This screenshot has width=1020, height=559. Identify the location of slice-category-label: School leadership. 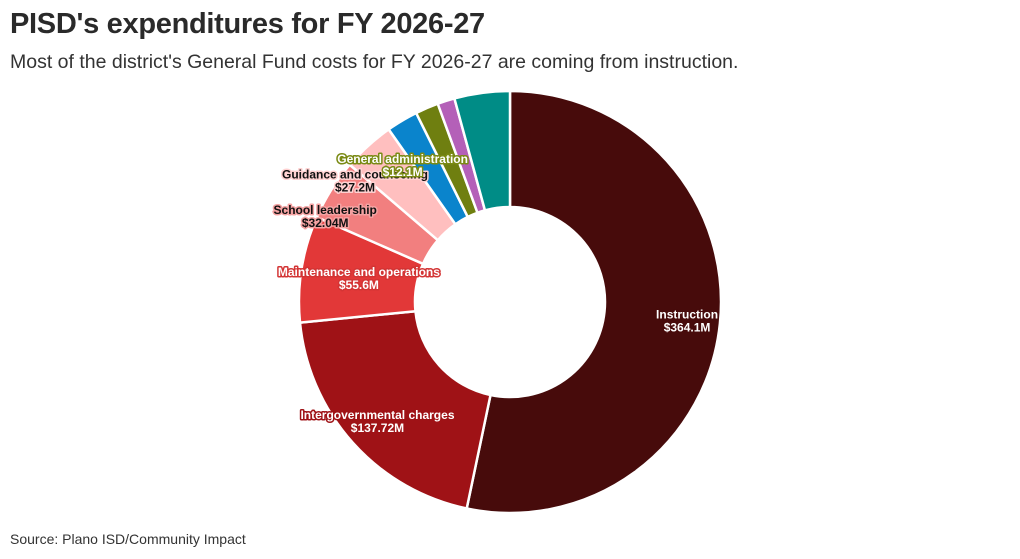
(325, 210).